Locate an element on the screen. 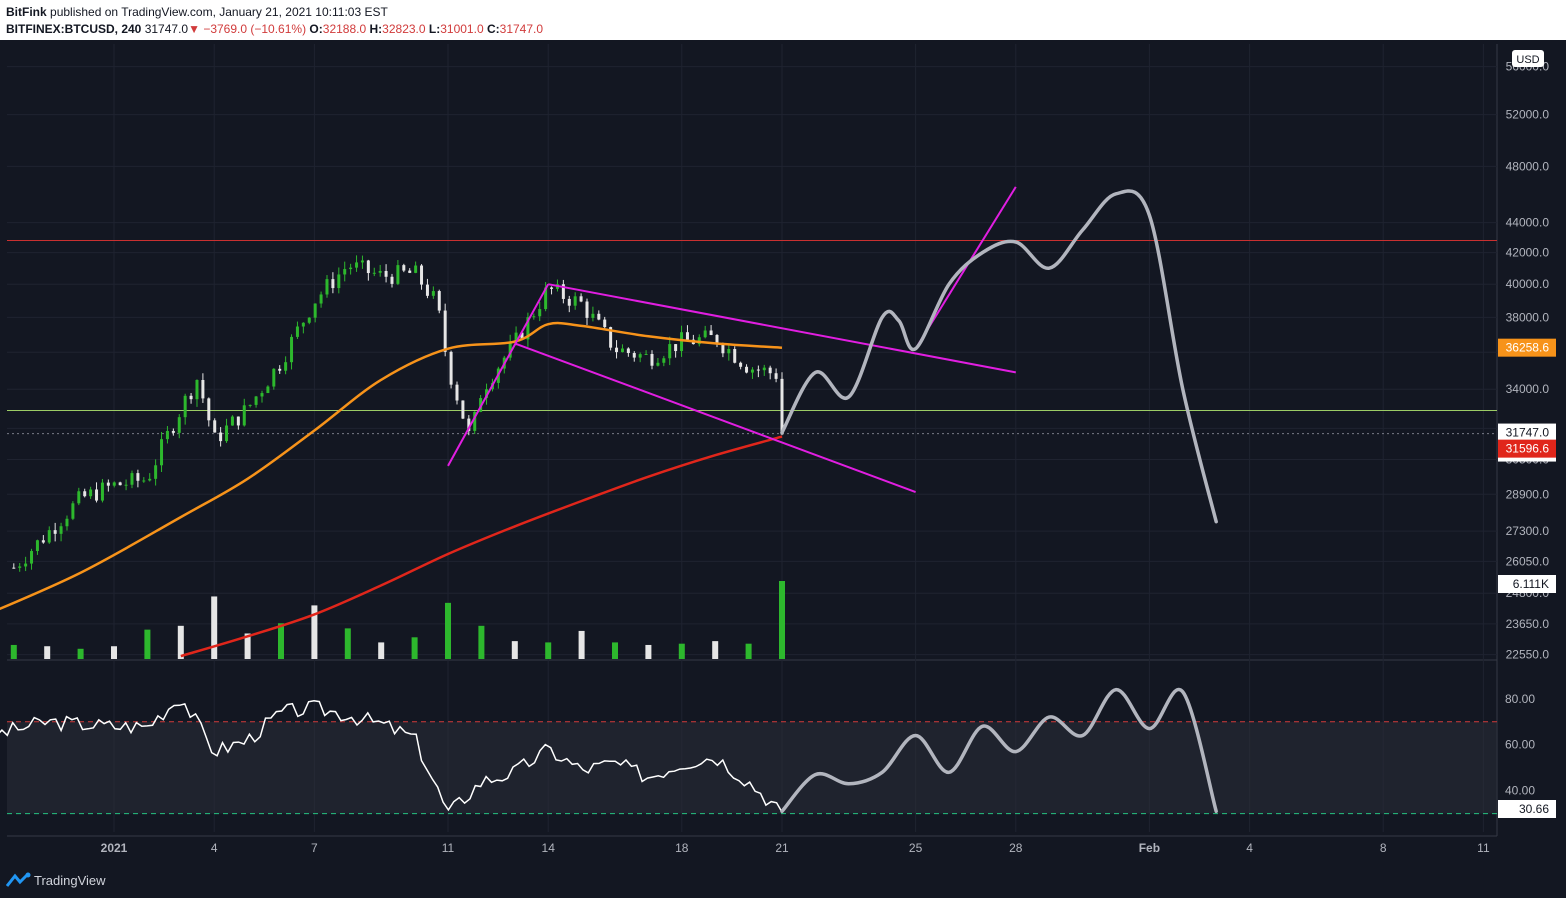  open-label: O: is located at coordinates (316, 29).